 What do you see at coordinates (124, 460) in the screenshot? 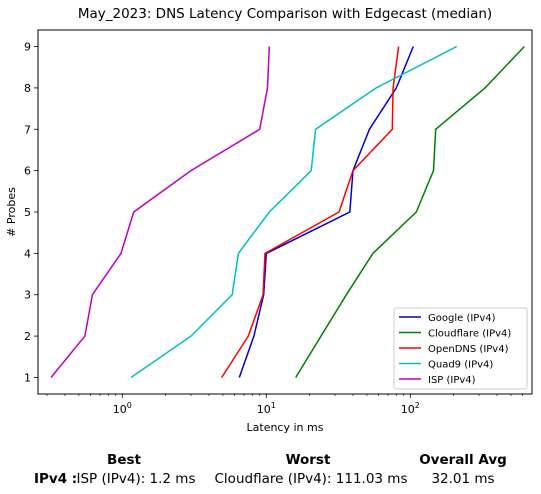
I see `best-header: Best` at bounding box center [124, 460].